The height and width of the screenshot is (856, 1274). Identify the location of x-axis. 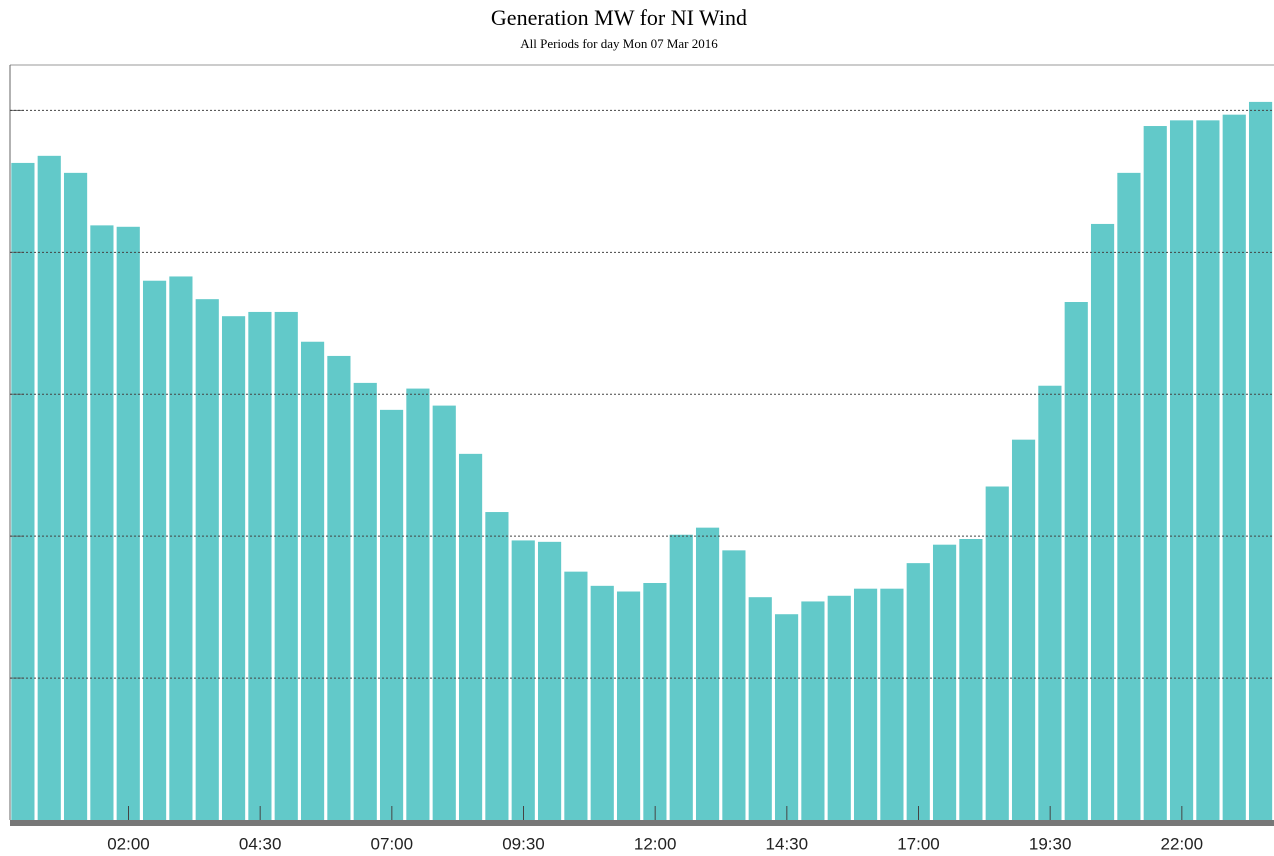
(642, 823).